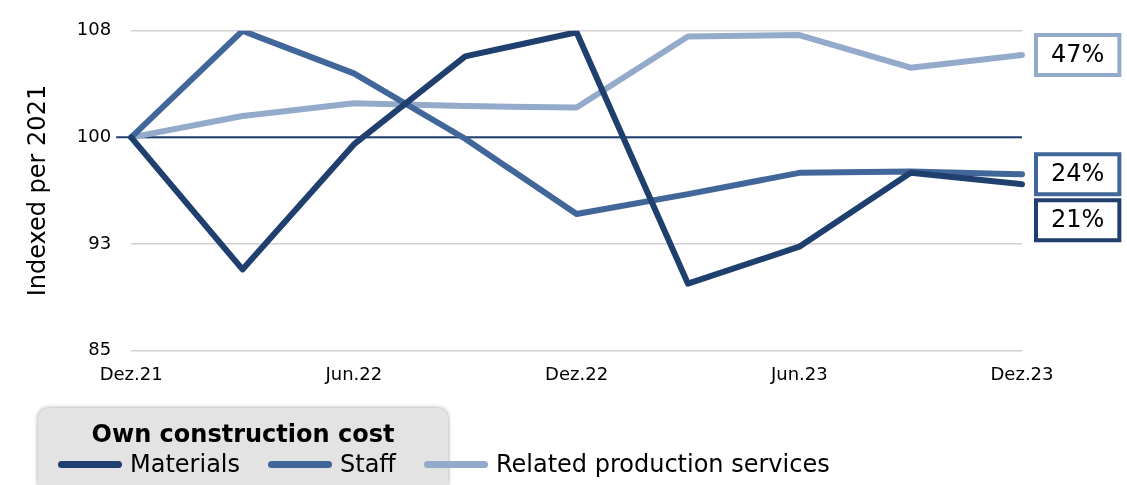  I want to click on y-tick-label: 100, so click(94, 136).